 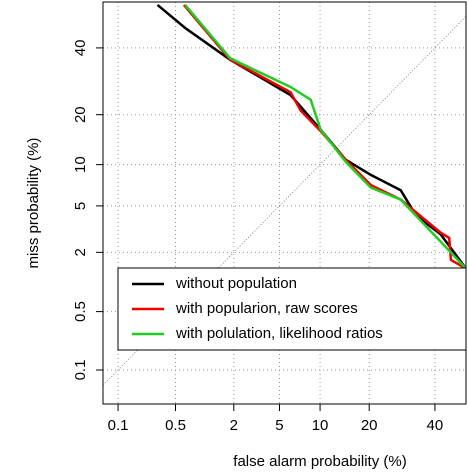 I want to click on x-tick-label: 0.5, so click(x=175, y=425).